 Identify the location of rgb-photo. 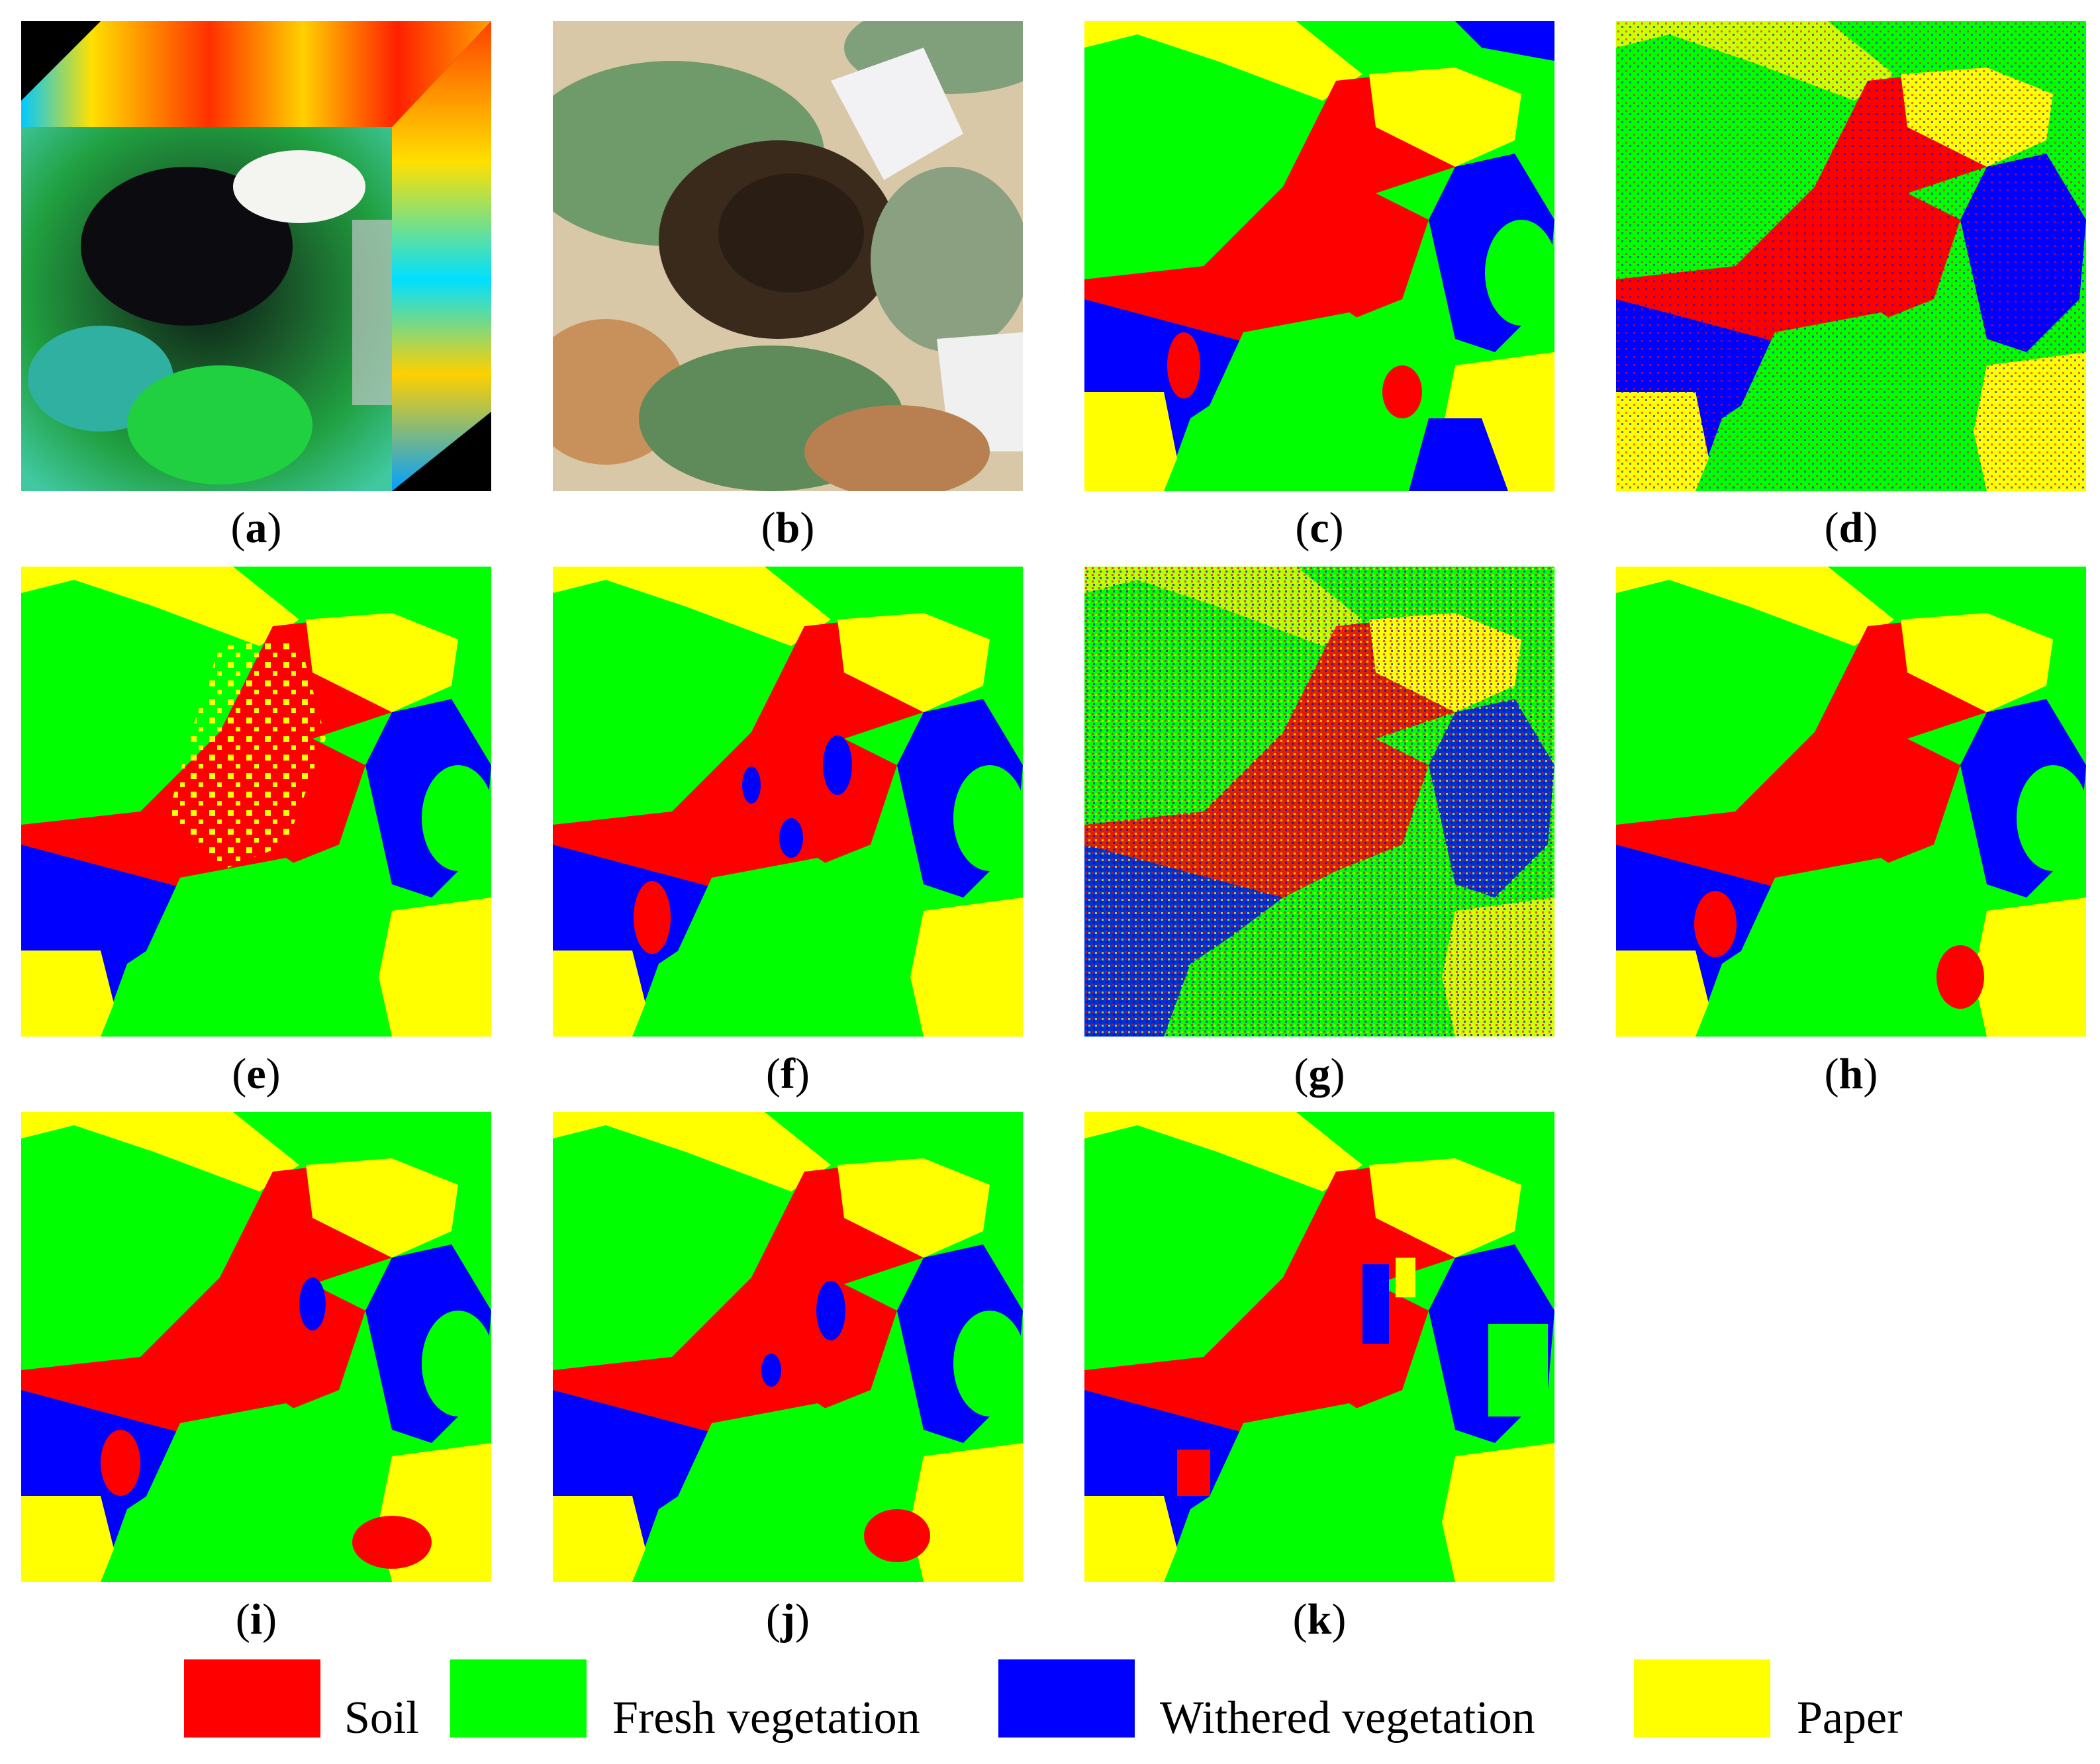
(788, 256).